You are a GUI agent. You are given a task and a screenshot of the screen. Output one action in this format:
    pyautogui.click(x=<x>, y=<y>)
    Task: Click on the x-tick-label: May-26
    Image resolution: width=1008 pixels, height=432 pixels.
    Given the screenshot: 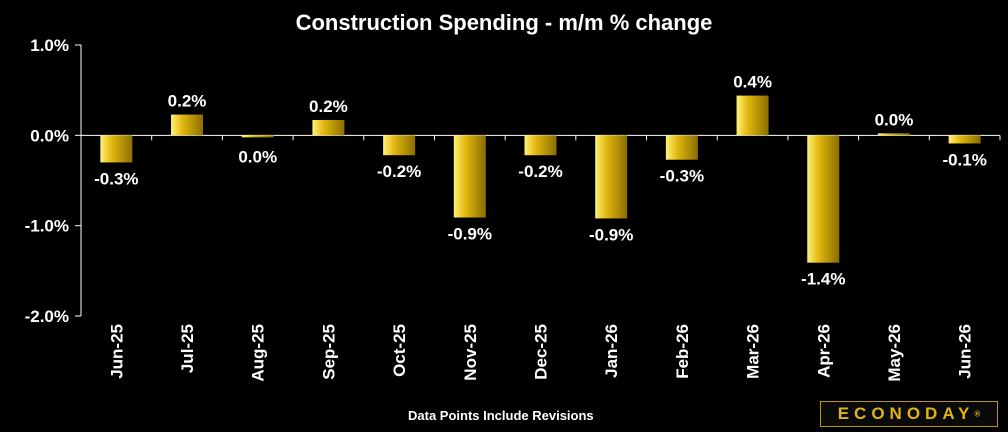 What is the action you would take?
    pyautogui.click(x=894, y=353)
    